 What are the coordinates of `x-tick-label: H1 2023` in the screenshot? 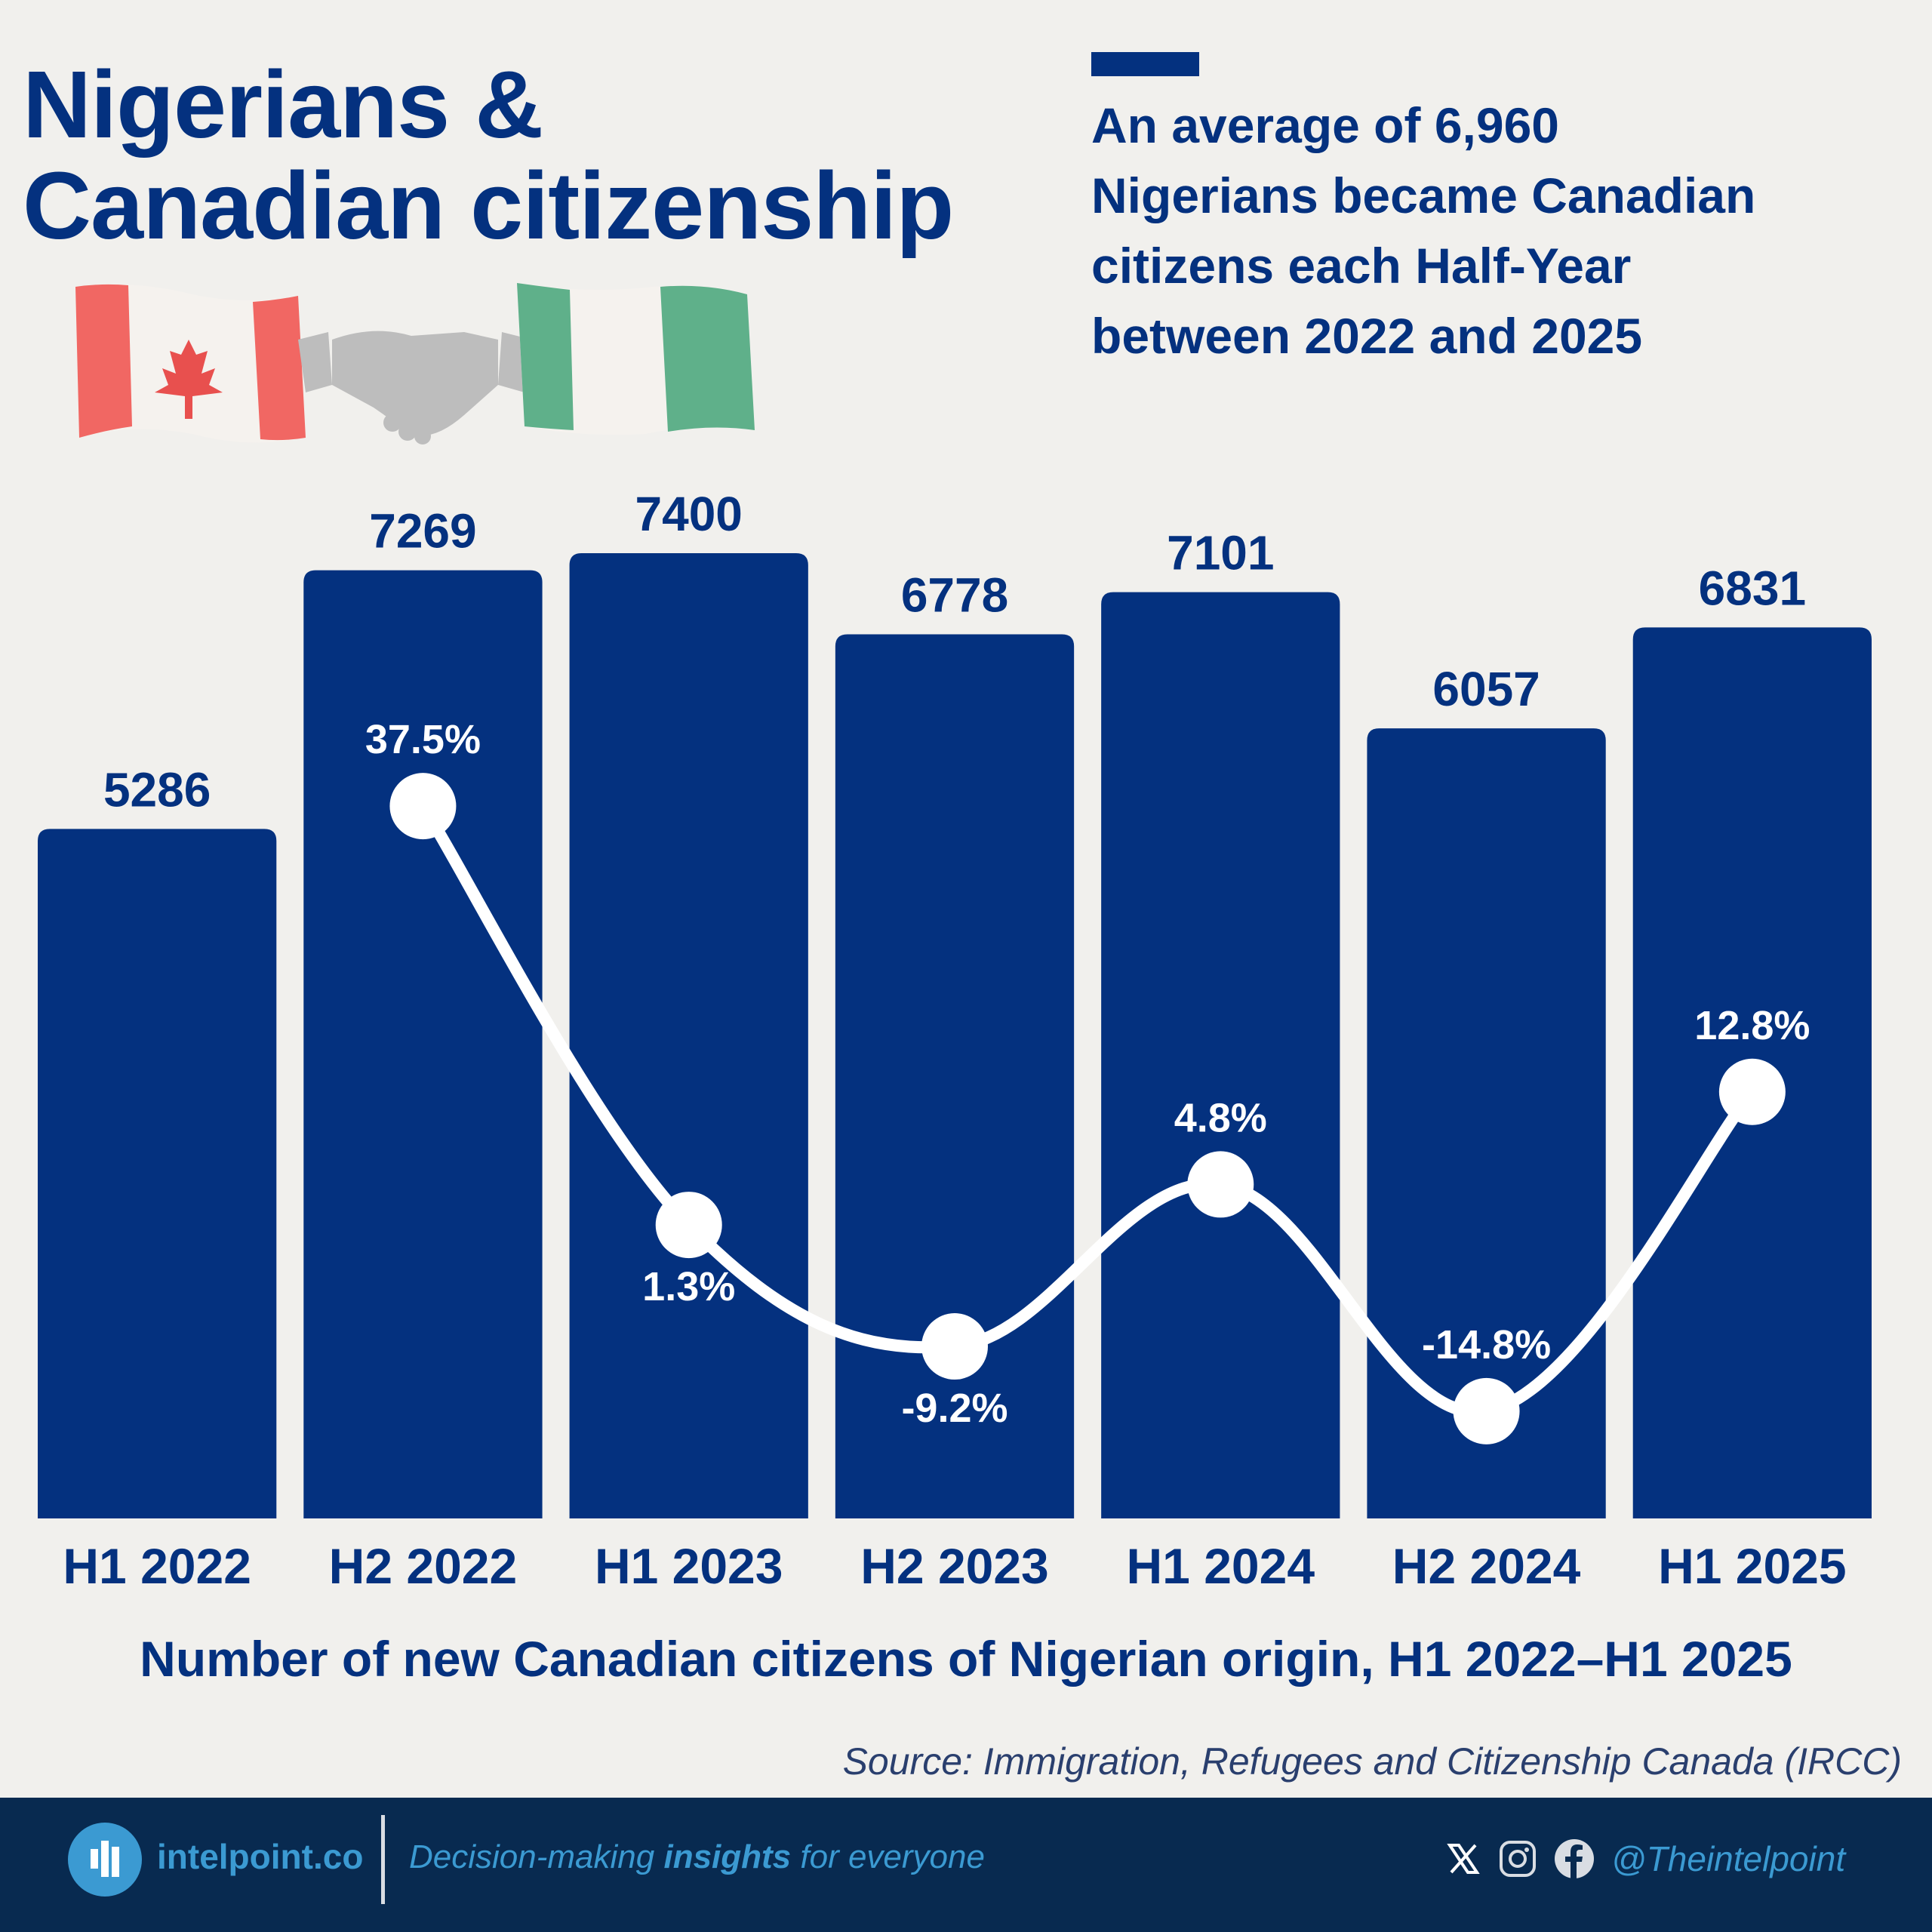 It's located at (689, 1566).